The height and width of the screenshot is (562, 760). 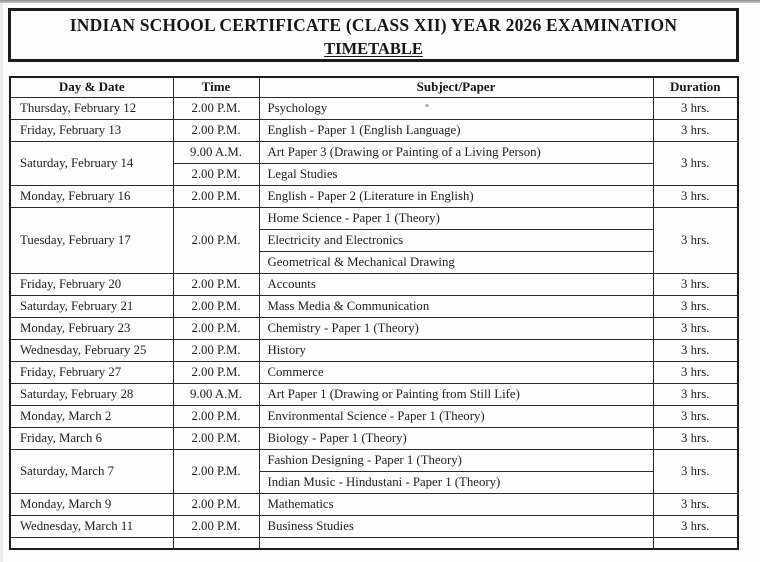 What do you see at coordinates (91, 504) in the screenshot?
I see `day-date-cell: Monday, March 9` at bounding box center [91, 504].